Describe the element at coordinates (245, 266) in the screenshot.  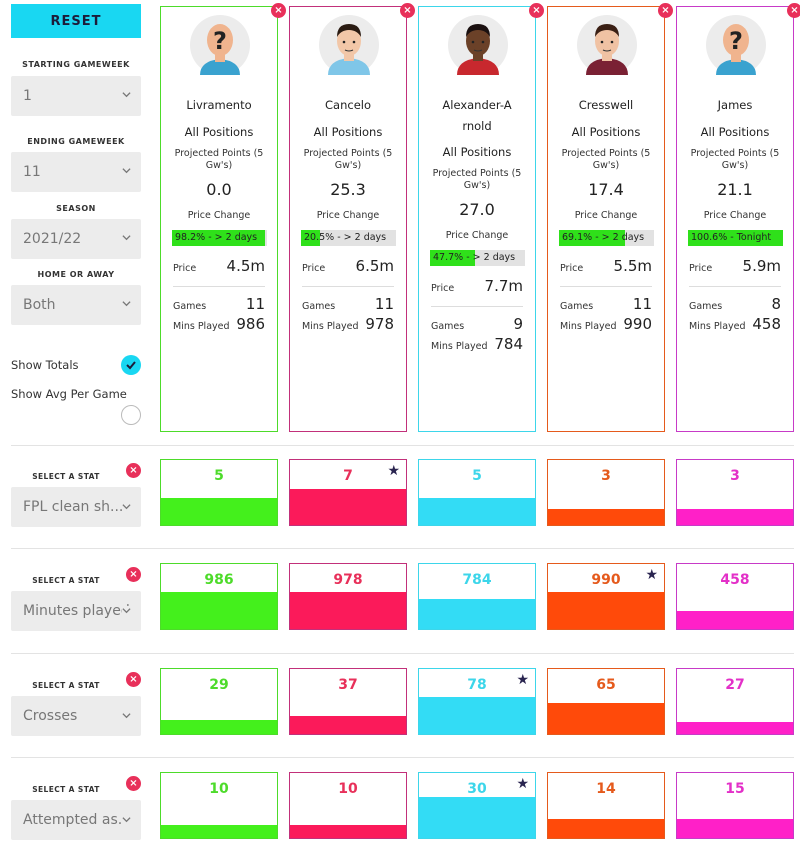
I see `price-value: 4.5m` at that location.